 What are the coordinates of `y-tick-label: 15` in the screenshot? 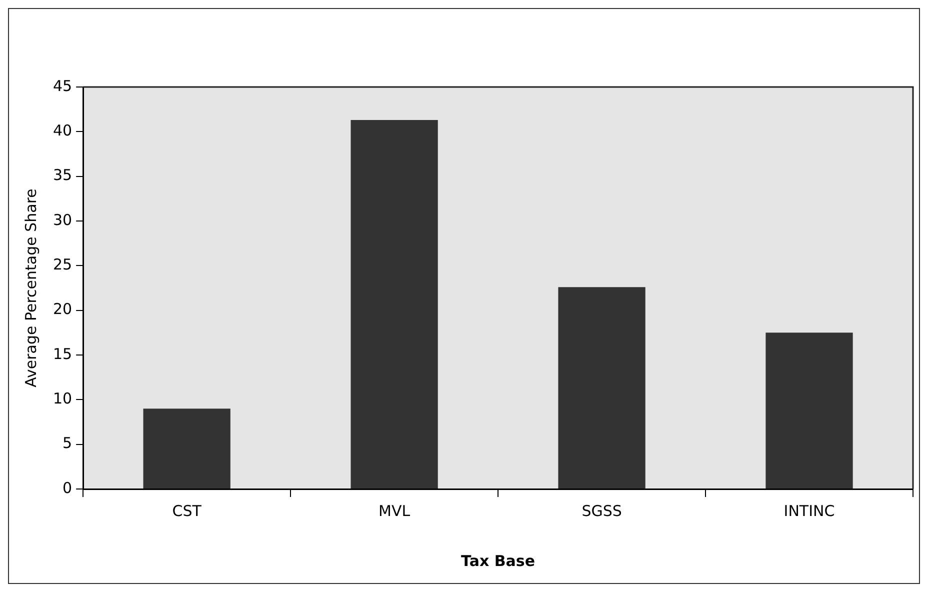 It's located at (62, 353).